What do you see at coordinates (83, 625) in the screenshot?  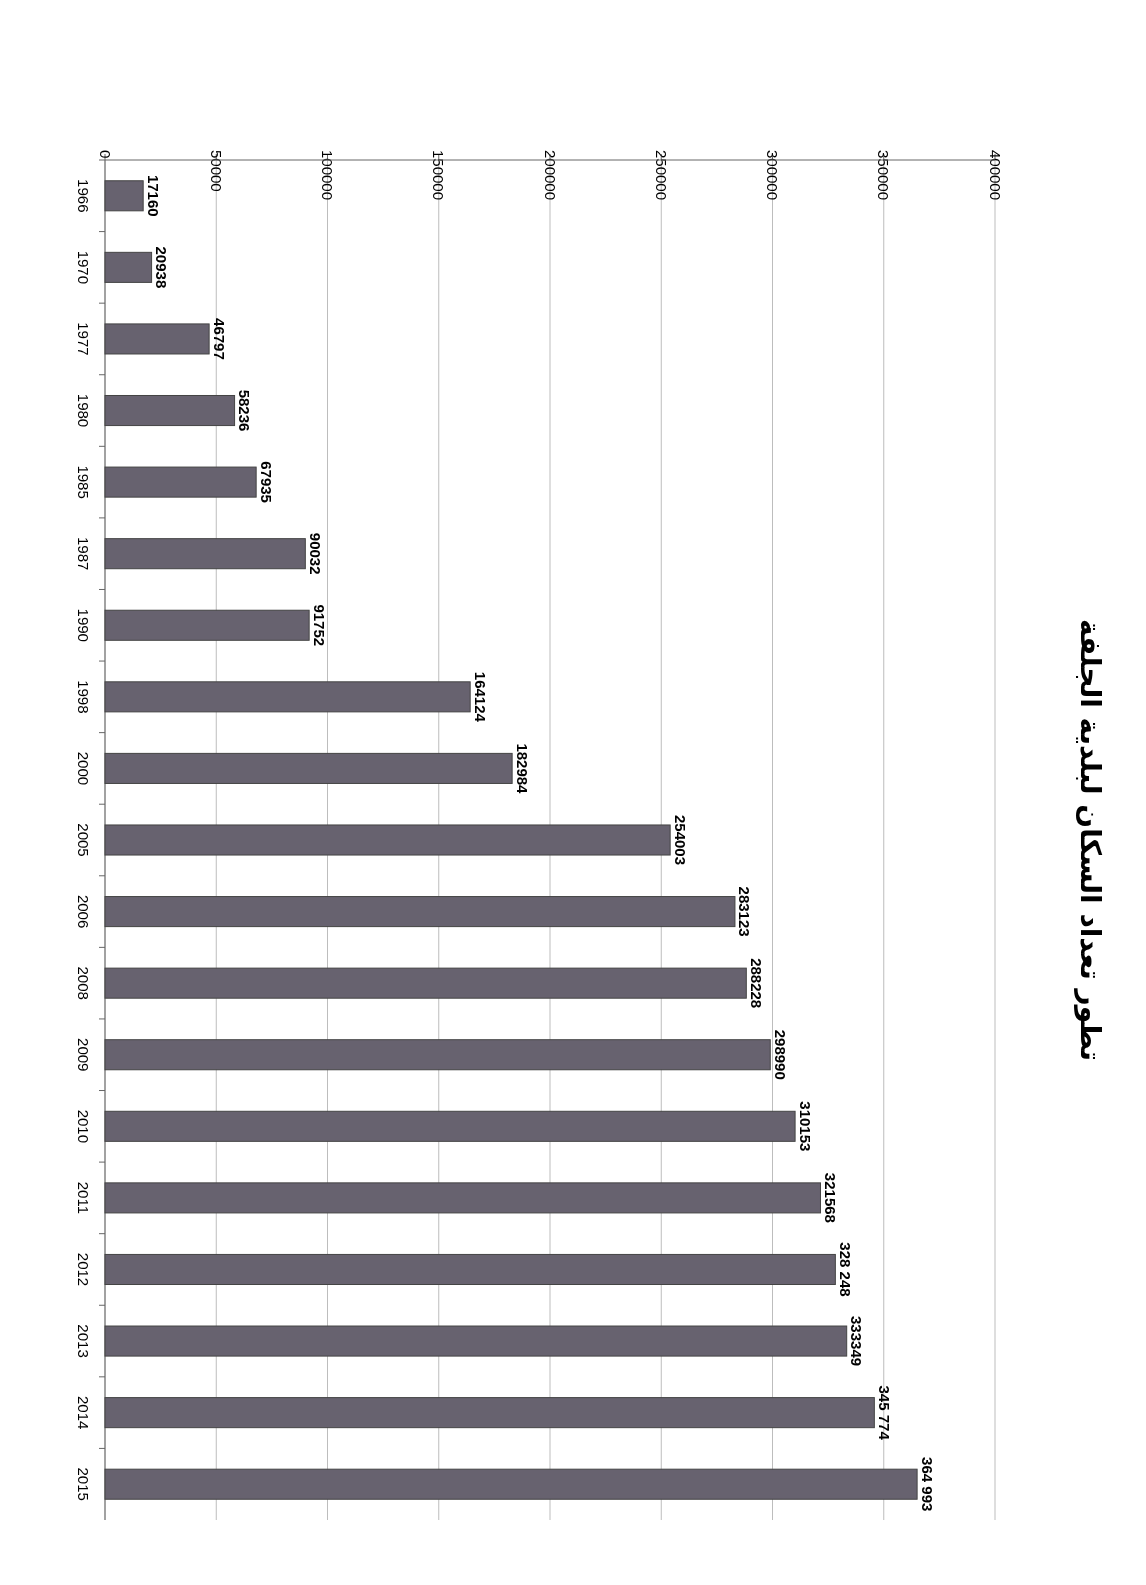 I see `y-tick-label: 1990` at bounding box center [83, 625].